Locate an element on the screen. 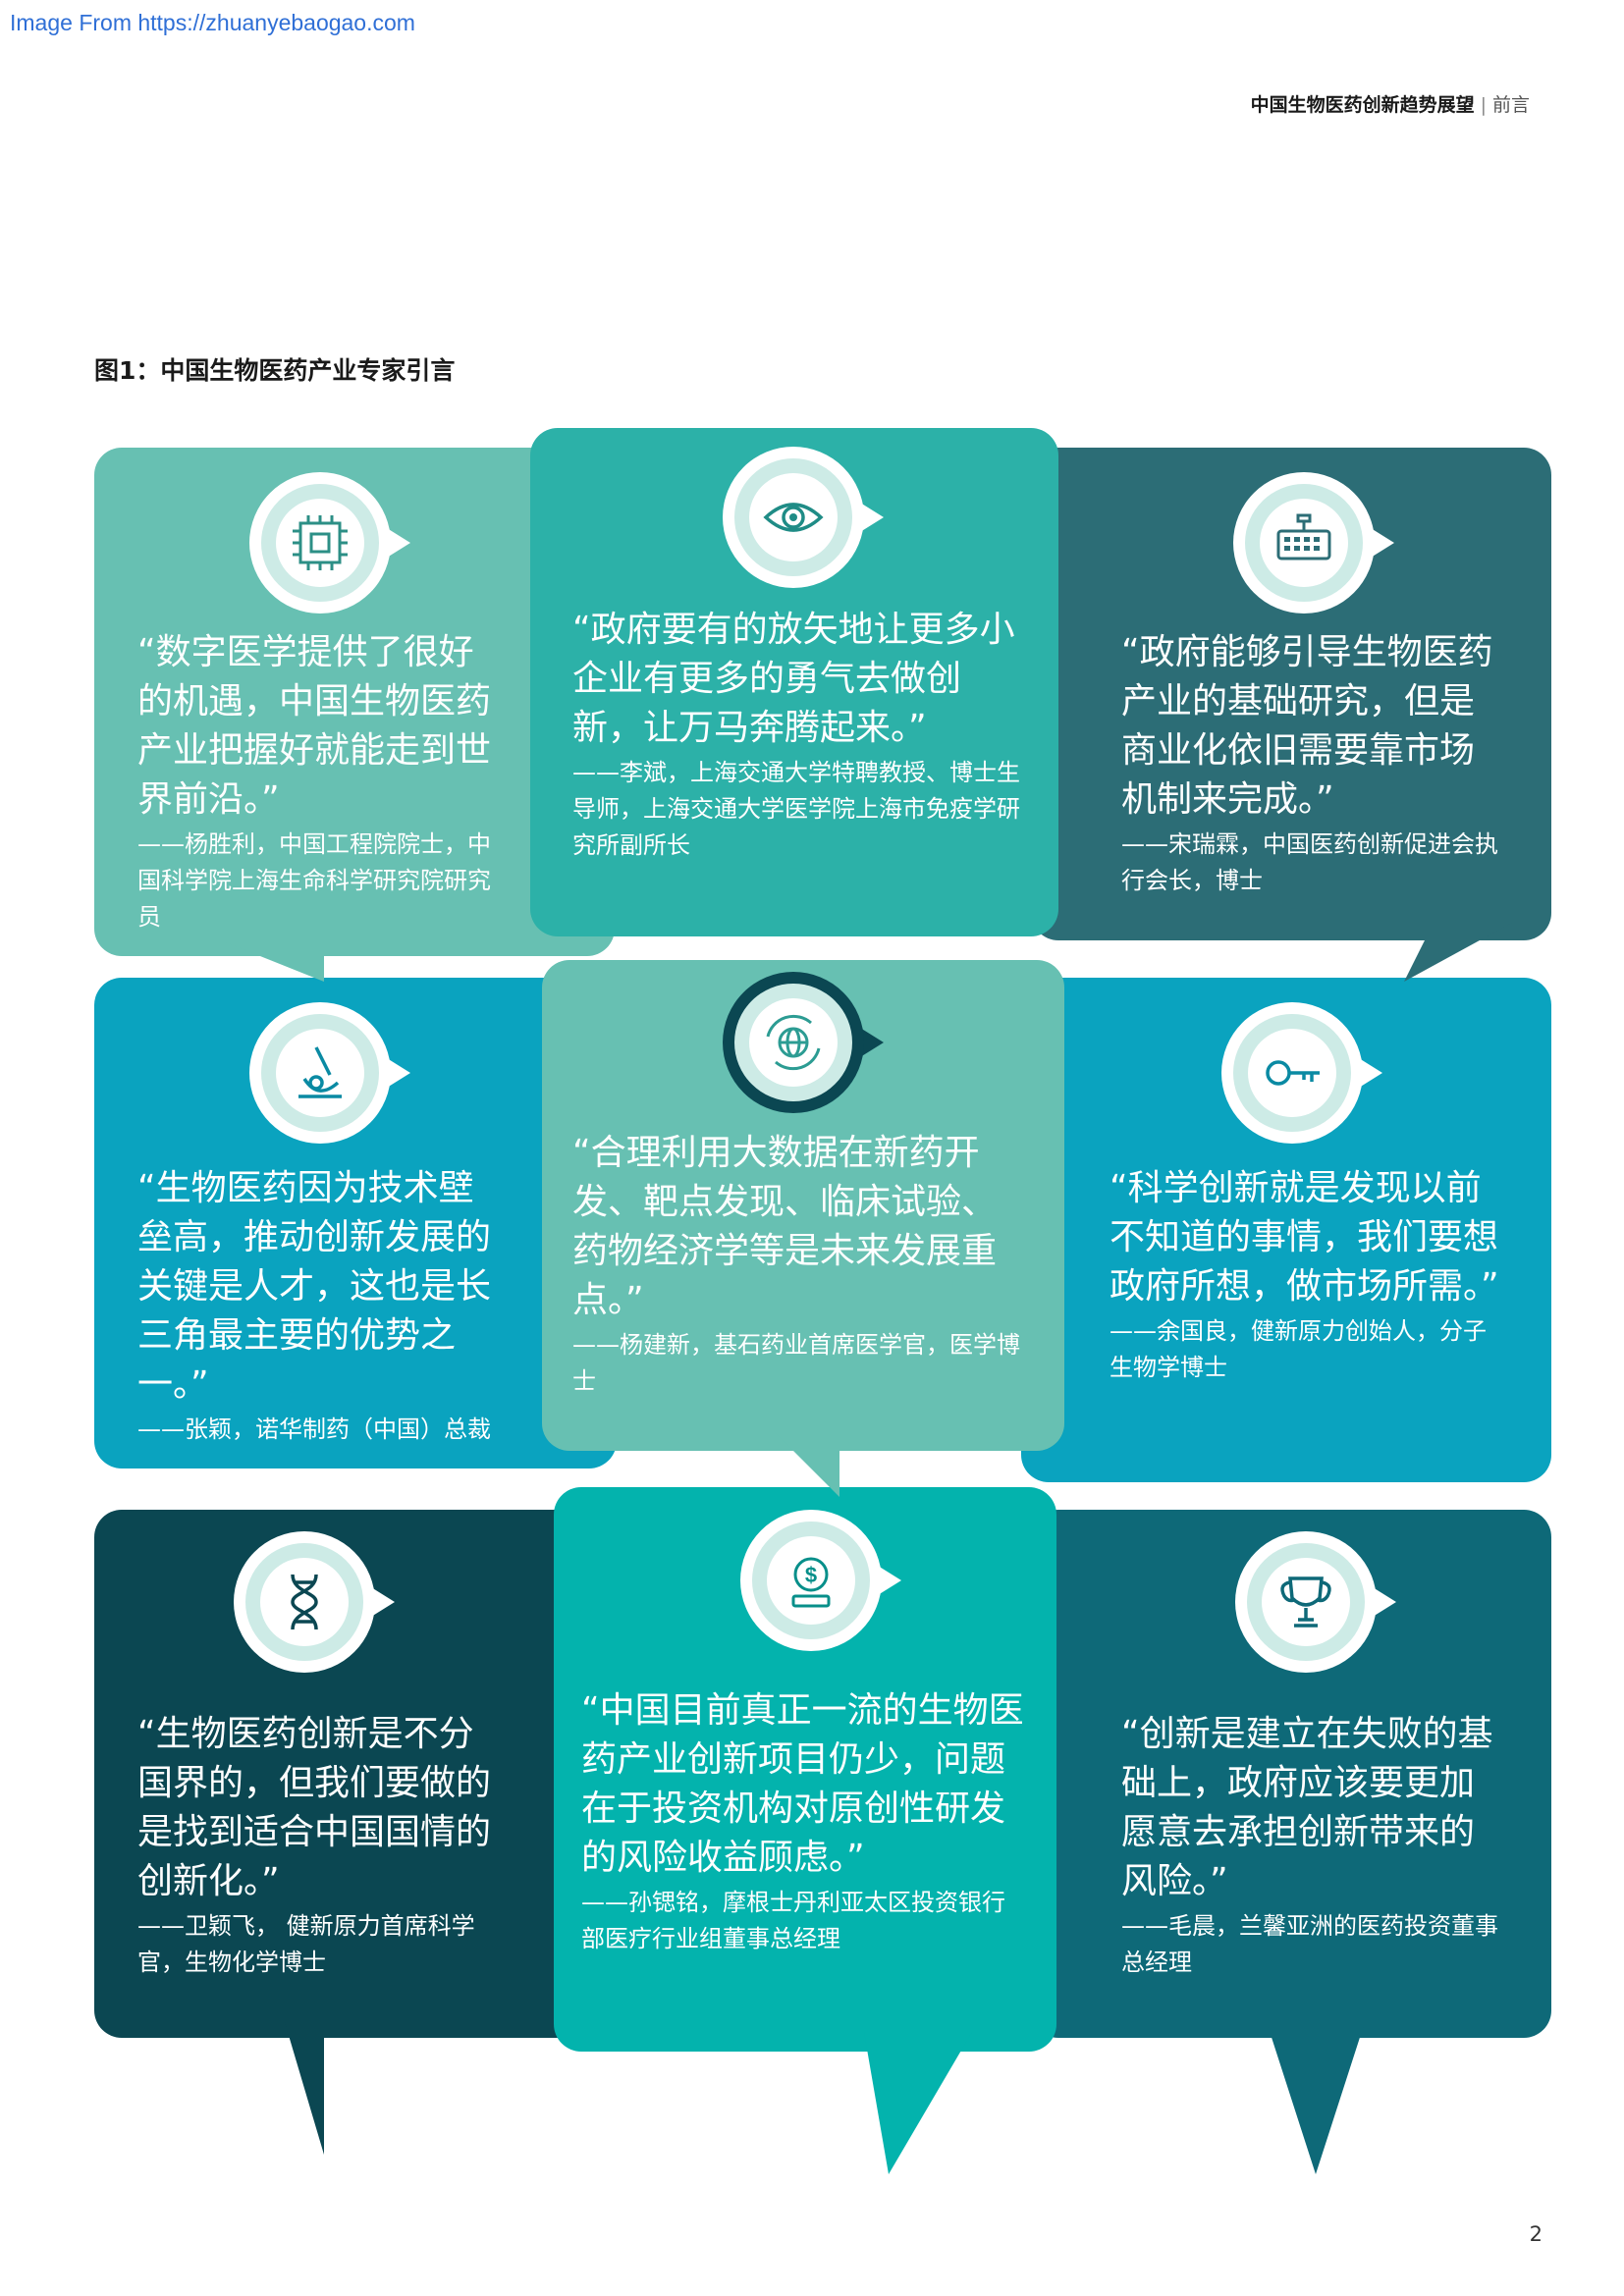 Image resolution: width=1624 pixels, height=2296 pixels. quote-attribution: ——卫颖飞， 健新原力首席科学官，生物化学博士 is located at coordinates (306, 1944).